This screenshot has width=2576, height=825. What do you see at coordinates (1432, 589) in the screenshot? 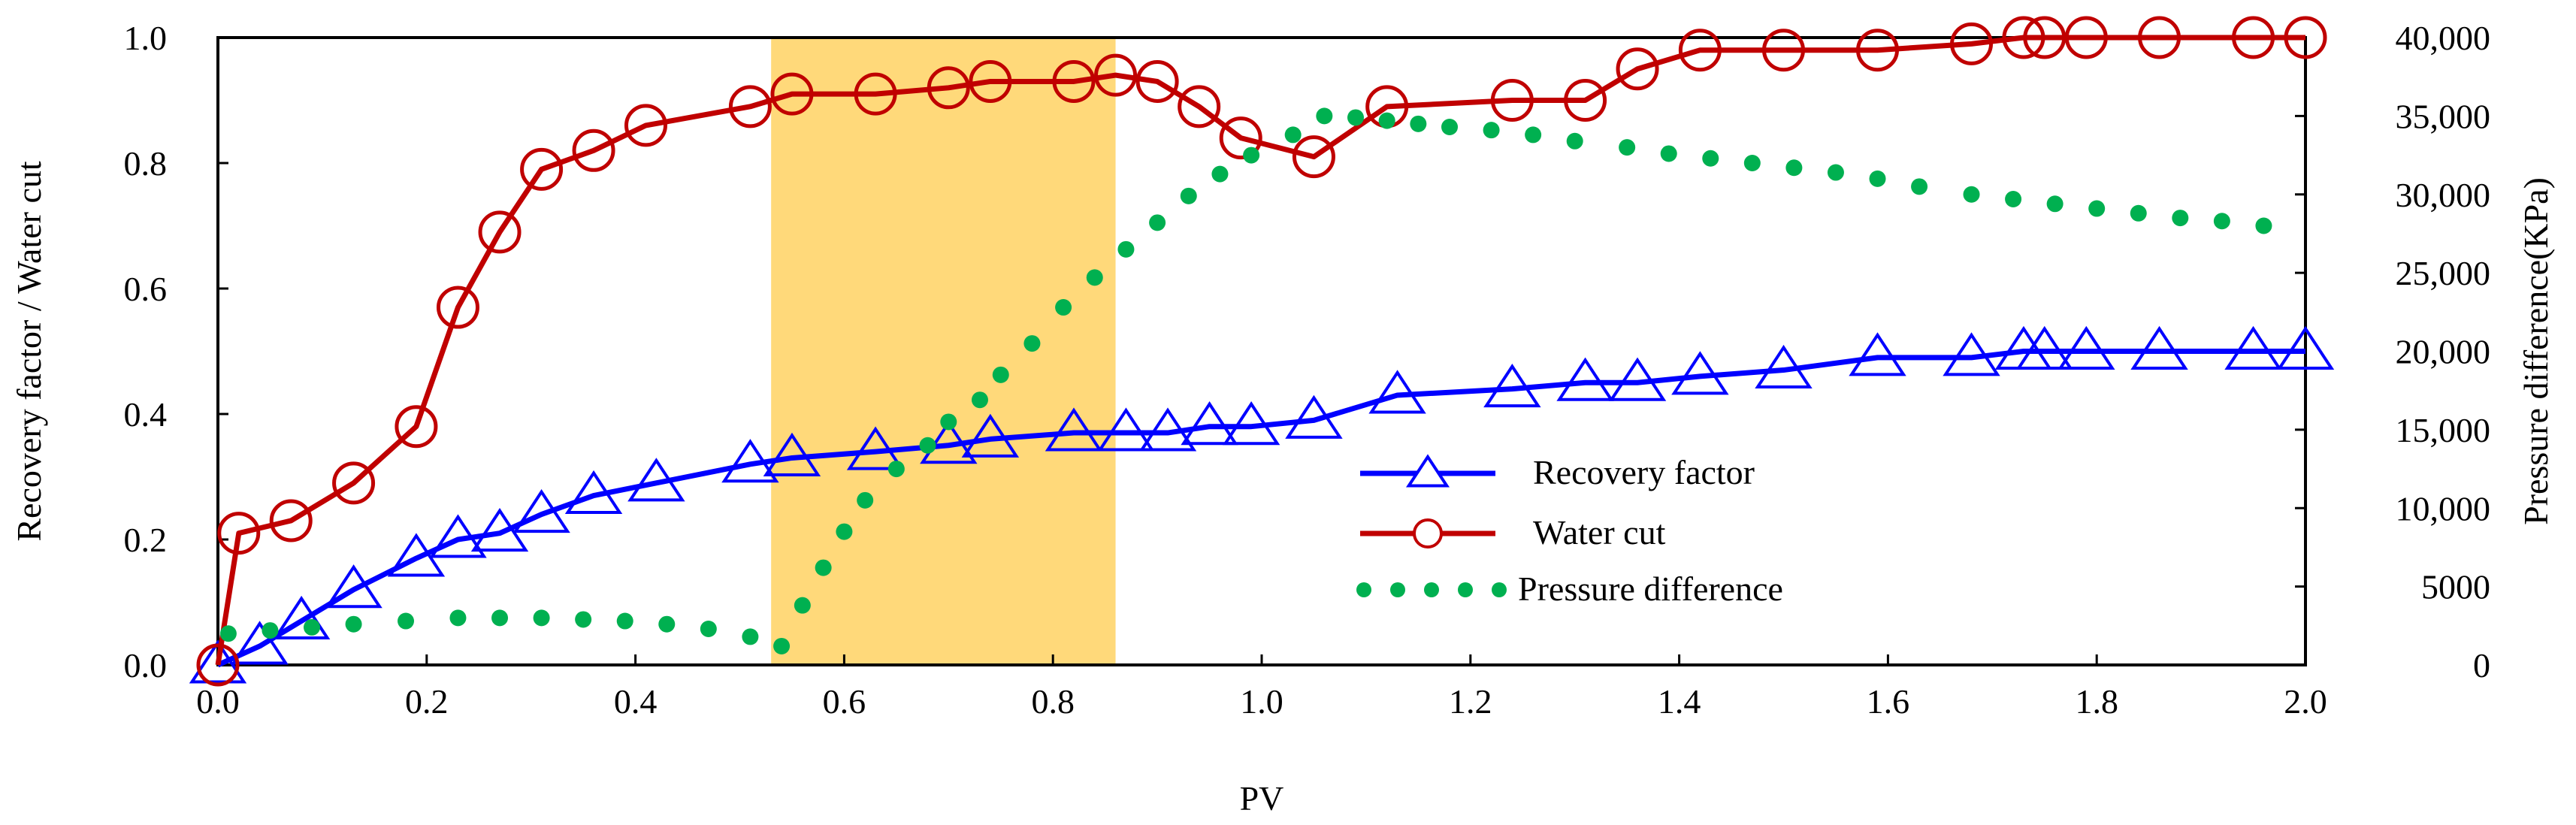
I see `legend-swatch-pressure-difference` at bounding box center [1432, 589].